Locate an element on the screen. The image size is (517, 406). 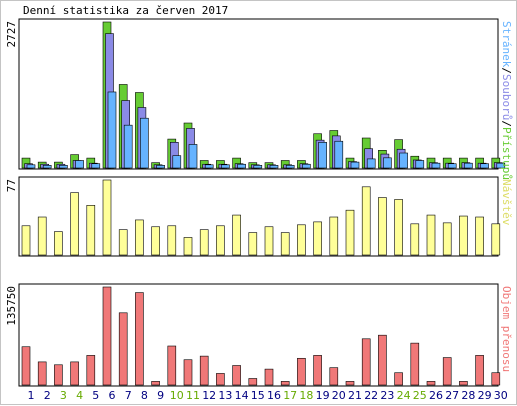
legend-item: Souborů is located at coordinates (506, 97).